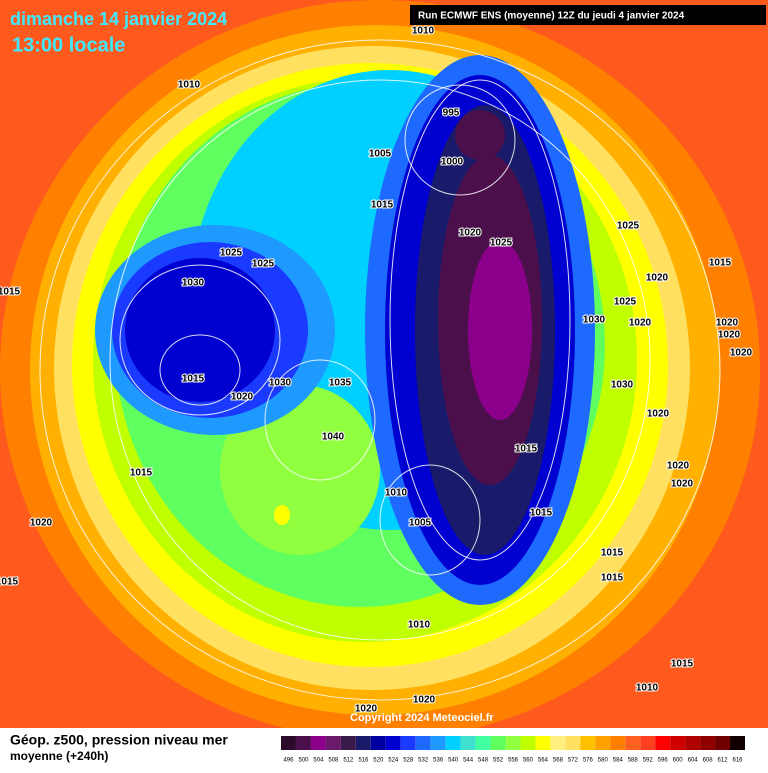 The image size is (768, 773). Describe the element at coordinates (723, 761) in the screenshot. I see `colorbar-label: 612` at that location.